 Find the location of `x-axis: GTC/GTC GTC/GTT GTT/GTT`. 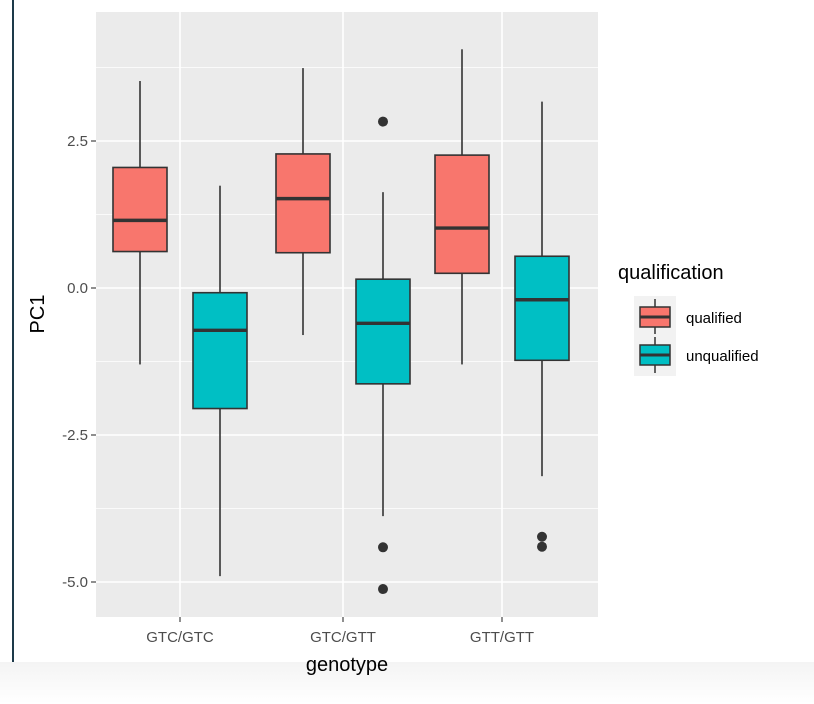

x-axis: GTC/GTC GTC/GTT GTT/GTT is located at coordinates (340, 631).